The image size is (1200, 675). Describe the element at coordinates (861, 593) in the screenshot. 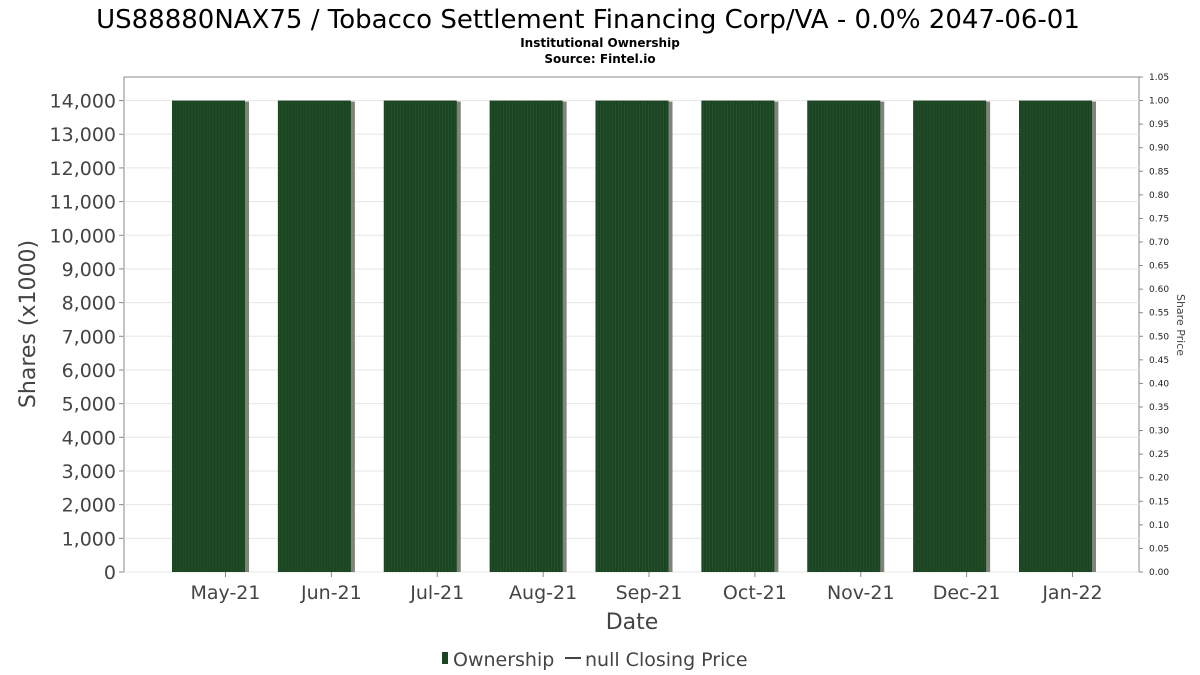

I see `x-tick-label: Nov-21` at that location.